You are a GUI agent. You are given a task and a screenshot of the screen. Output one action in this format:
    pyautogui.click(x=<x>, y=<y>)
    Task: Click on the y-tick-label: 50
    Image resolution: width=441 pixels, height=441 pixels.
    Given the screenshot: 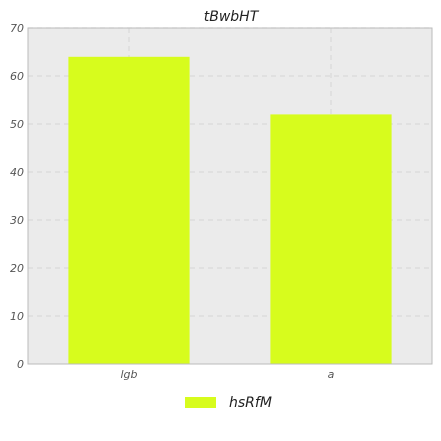 What is the action you would take?
    pyautogui.click(x=17, y=124)
    